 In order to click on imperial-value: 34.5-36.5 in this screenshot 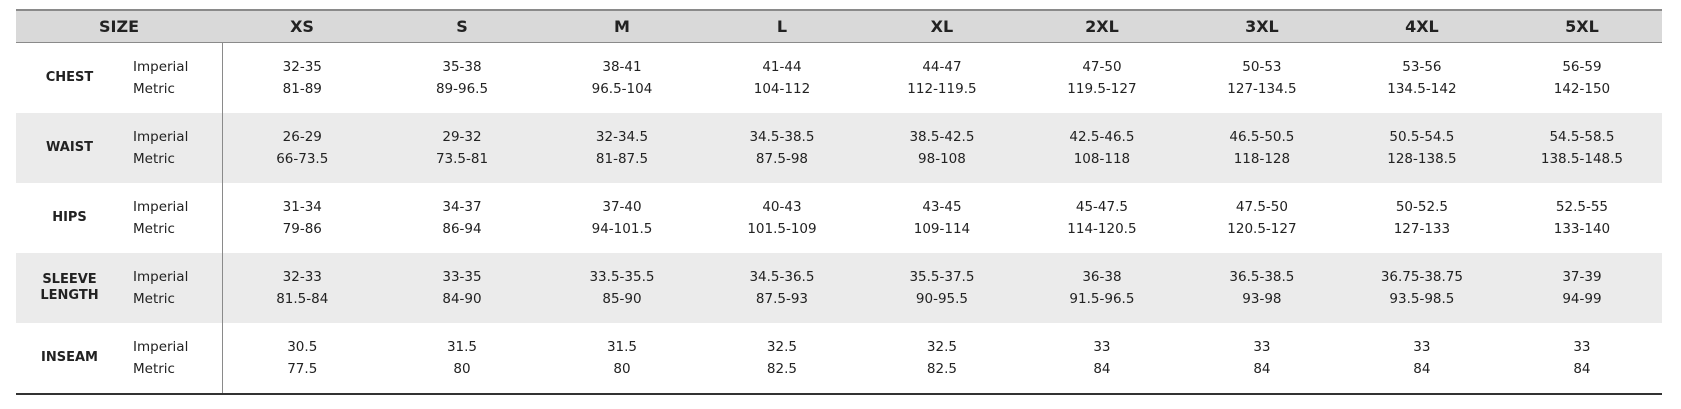, I will do `click(782, 277)`.